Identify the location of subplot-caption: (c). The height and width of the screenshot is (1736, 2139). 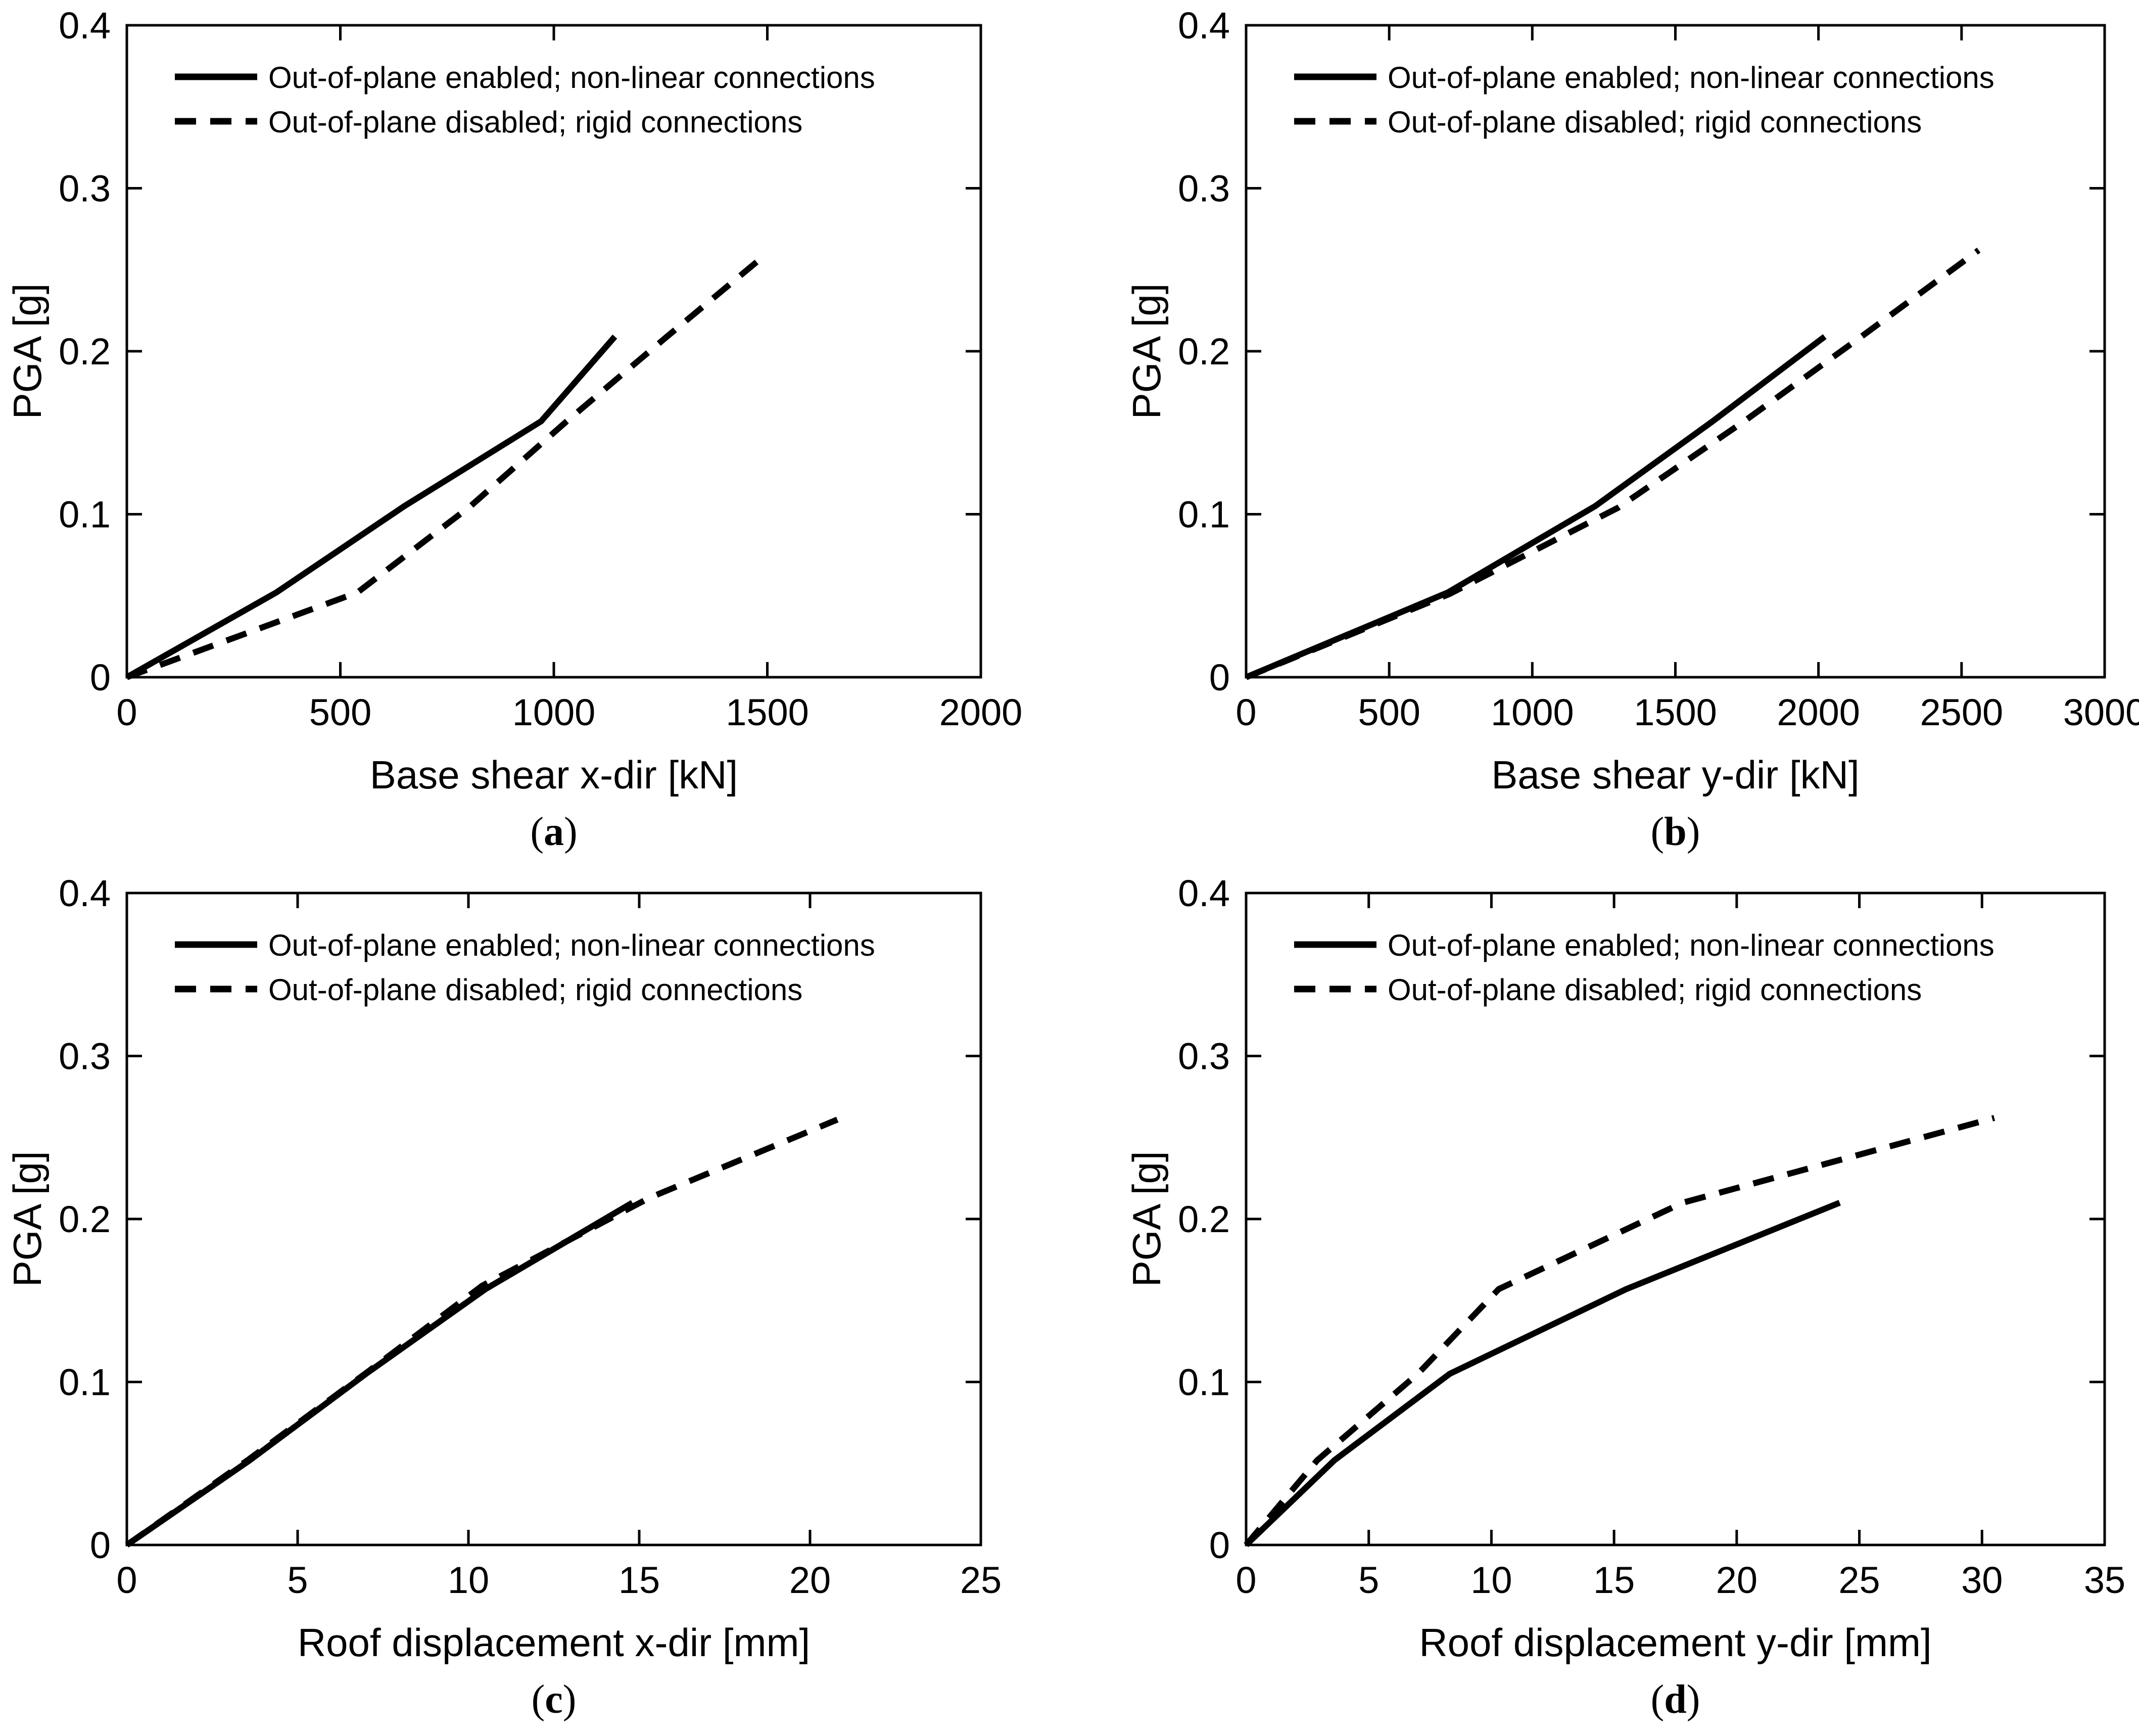
(555, 1699).